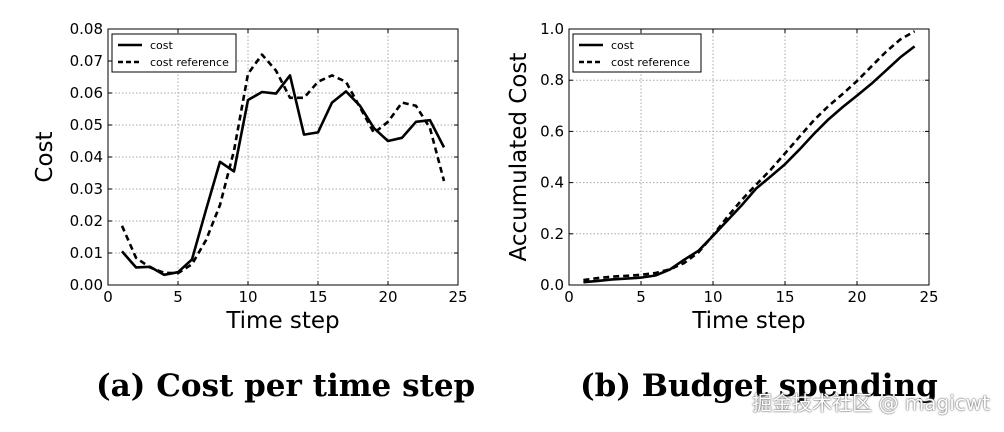 The height and width of the screenshot is (432, 1004). I want to click on y-tick-label: 0.8, so click(552, 80).